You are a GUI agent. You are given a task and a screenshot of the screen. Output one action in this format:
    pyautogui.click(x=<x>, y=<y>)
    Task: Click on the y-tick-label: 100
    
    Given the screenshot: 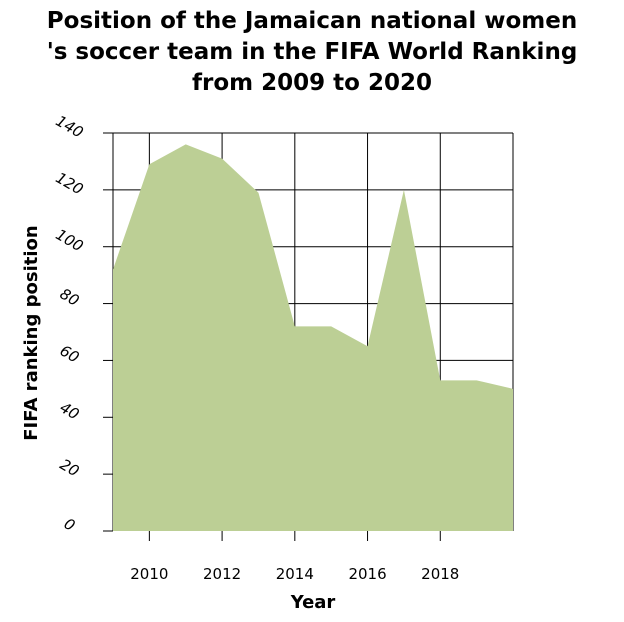 What is the action you would take?
    pyautogui.click(x=70, y=240)
    